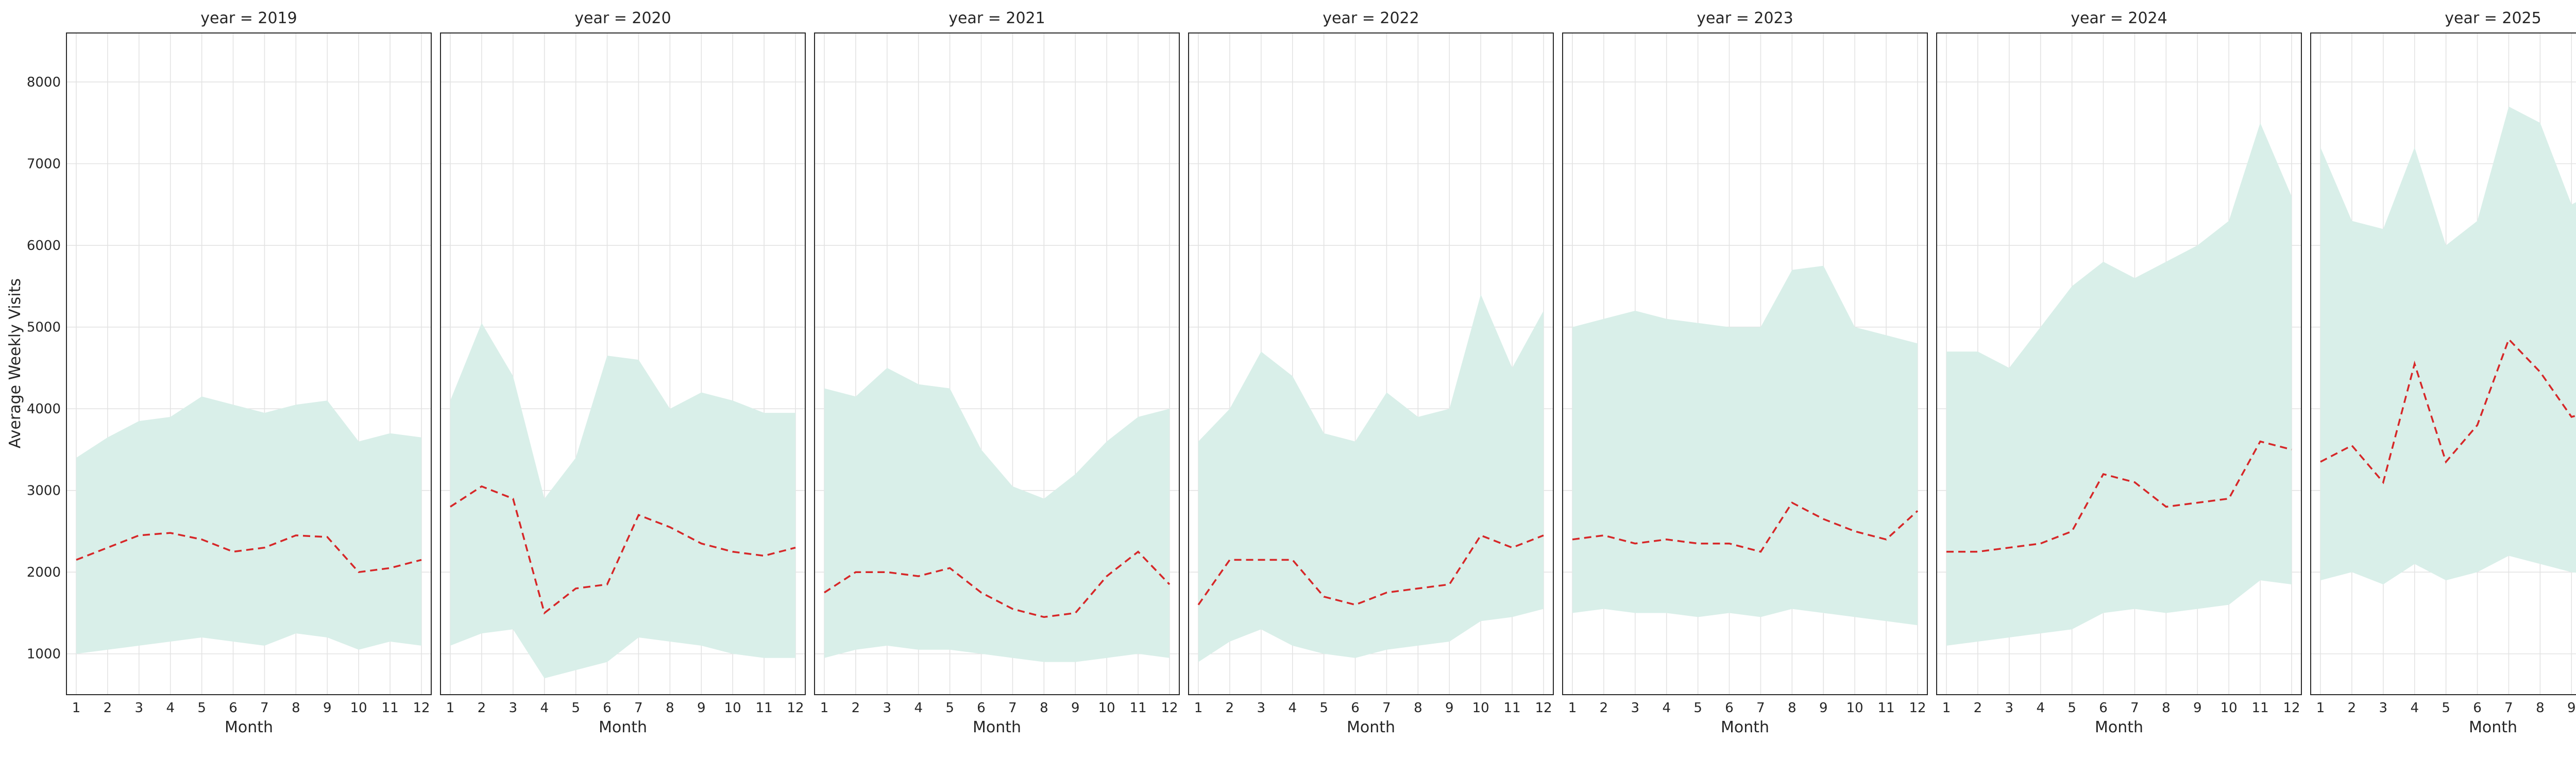 Image resolution: width=2576 pixels, height=773 pixels. I want to click on y-axis-tick-labels: 1000 2000 3000 4000 5000 6000 7000 8000, so click(44, 368).